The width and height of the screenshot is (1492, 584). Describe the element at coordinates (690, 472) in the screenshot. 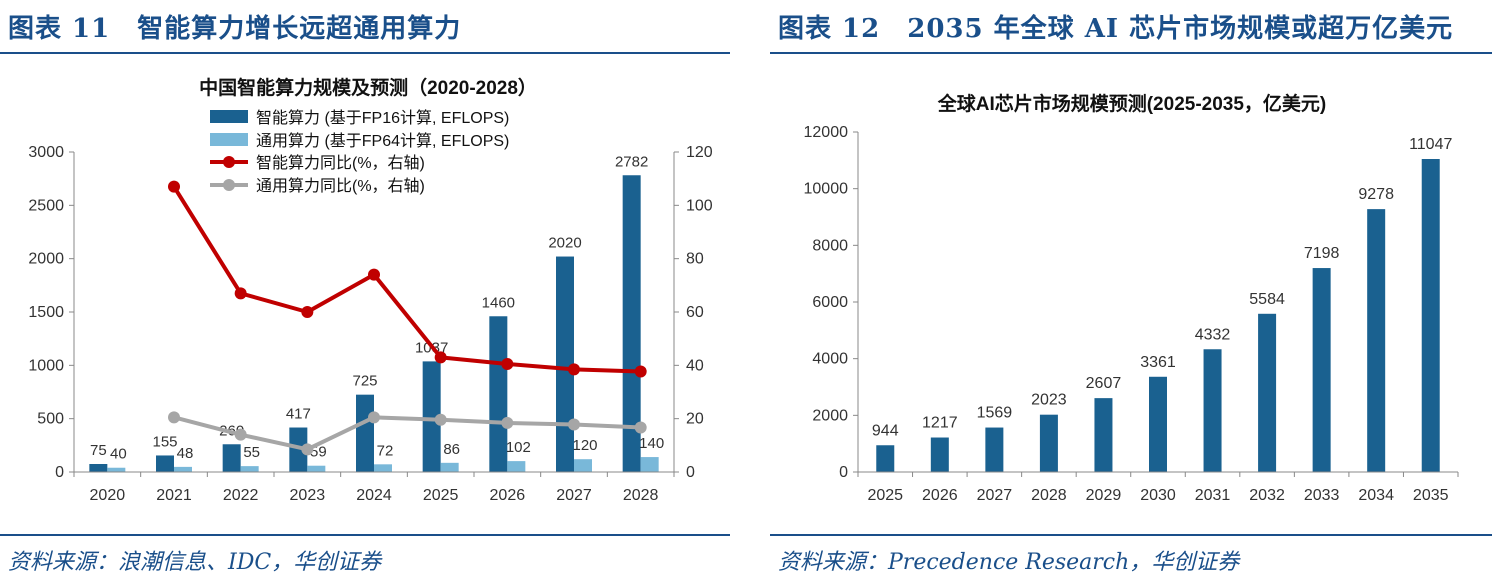

I see `y2-tick-label: 0` at that location.